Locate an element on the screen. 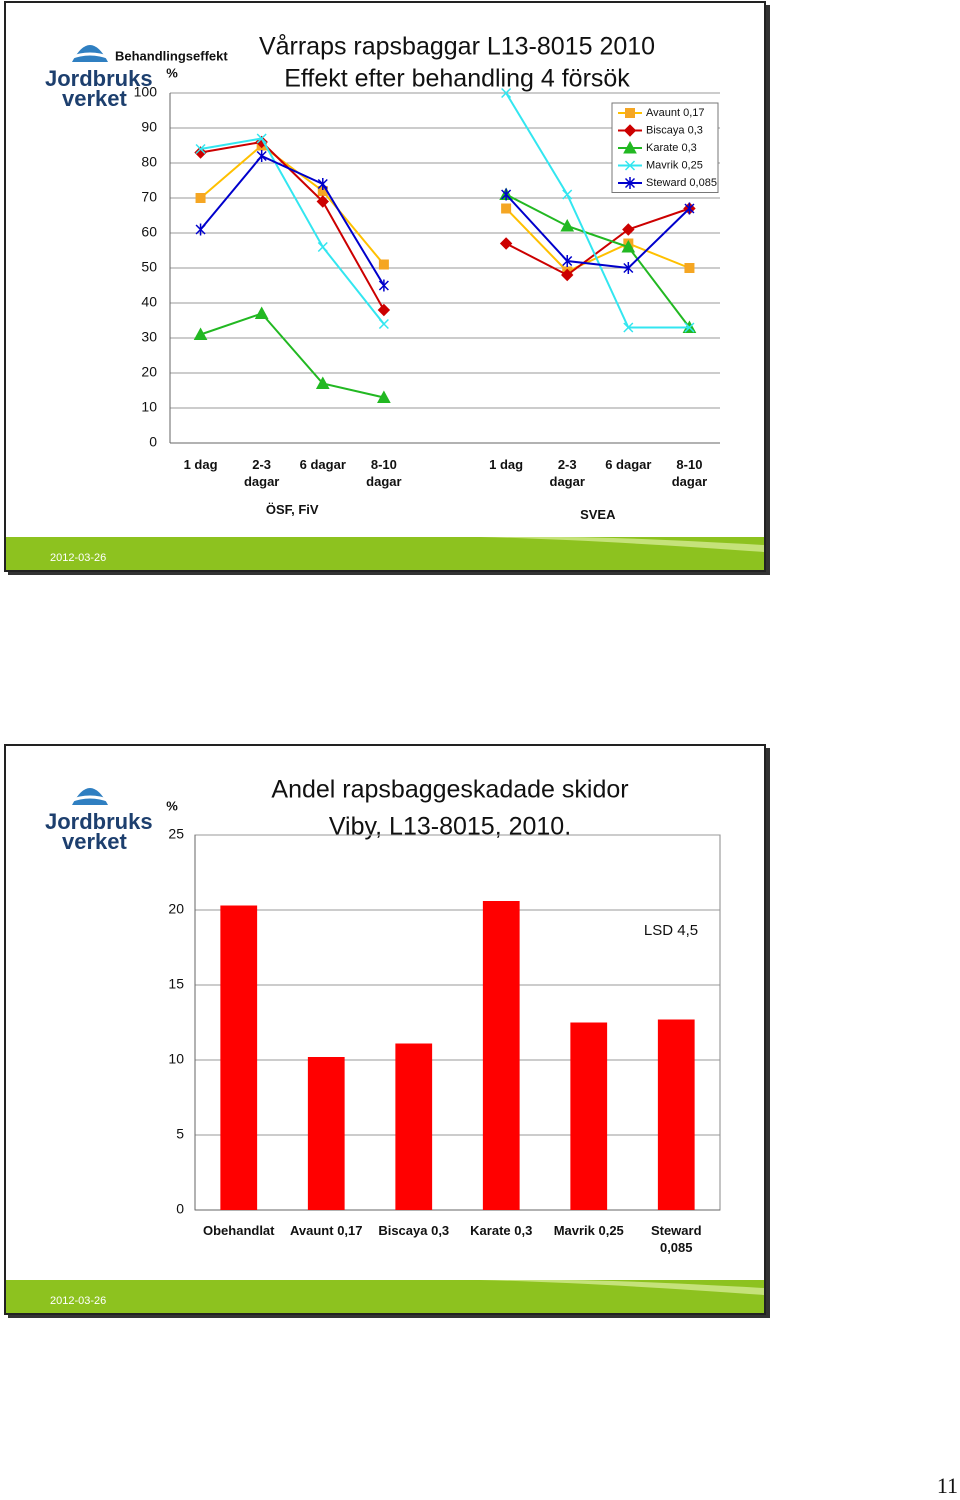 This screenshot has height=1500, width=960. y-tick-label: 25 is located at coordinates (176, 834).